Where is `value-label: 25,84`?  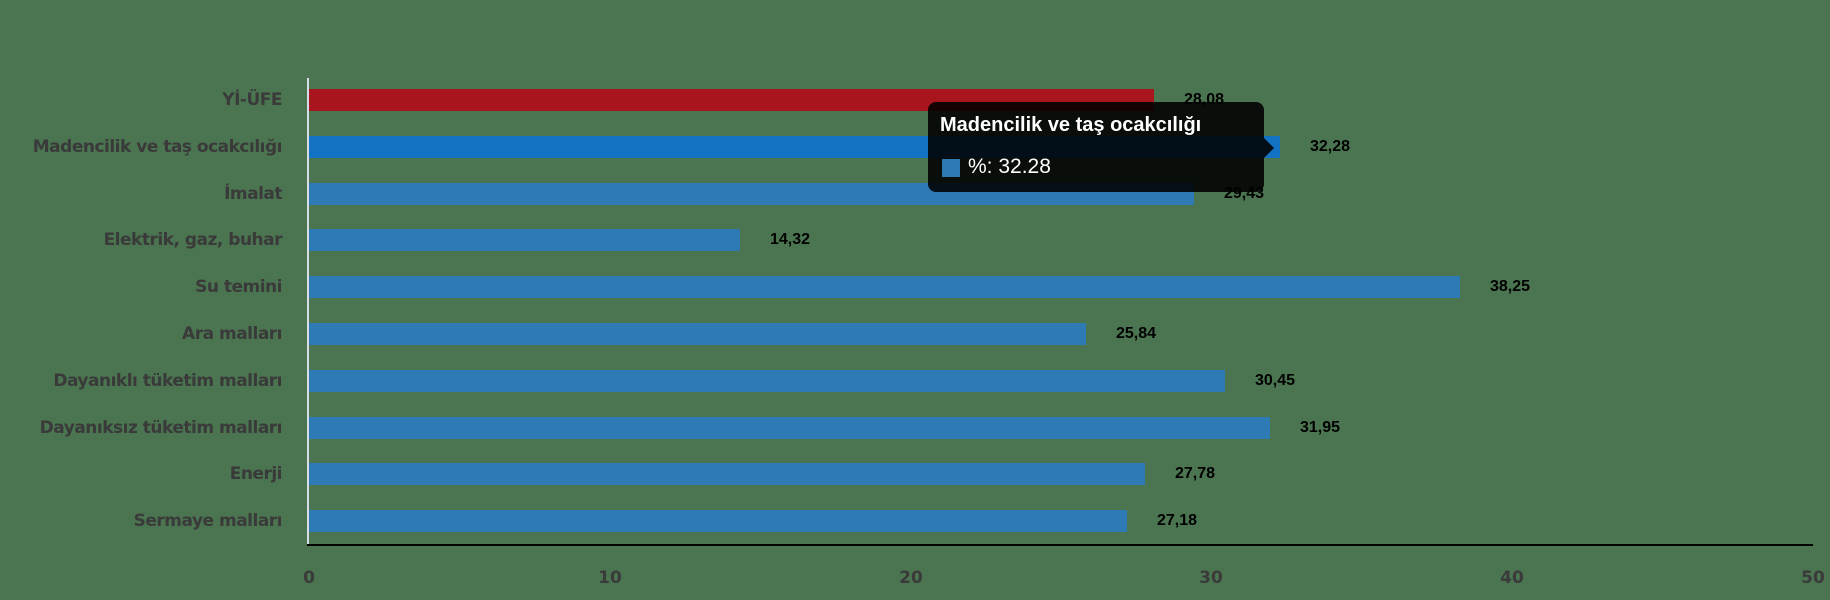
value-label: 25,84 is located at coordinates (1136, 333).